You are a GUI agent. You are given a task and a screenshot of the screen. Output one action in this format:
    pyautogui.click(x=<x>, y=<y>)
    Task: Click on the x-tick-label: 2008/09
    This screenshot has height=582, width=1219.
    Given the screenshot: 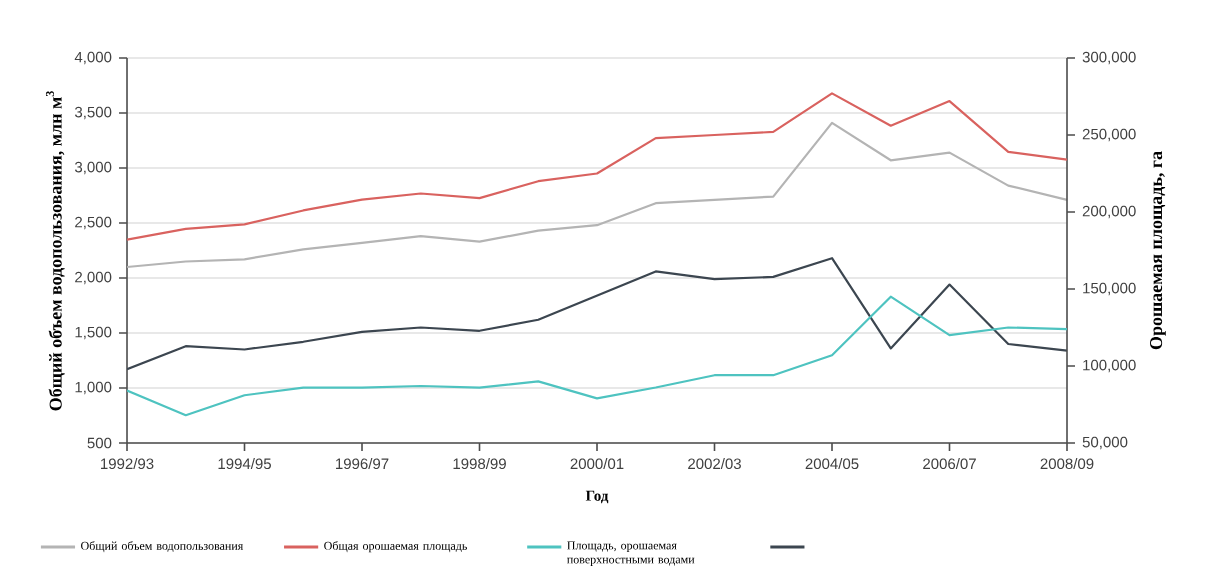 What is the action you would take?
    pyautogui.click(x=1067, y=464)
    